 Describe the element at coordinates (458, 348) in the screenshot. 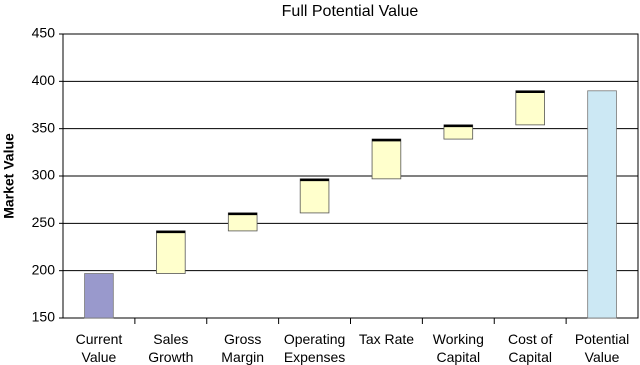

I see `x-tick-label: Working Capital` at that location.